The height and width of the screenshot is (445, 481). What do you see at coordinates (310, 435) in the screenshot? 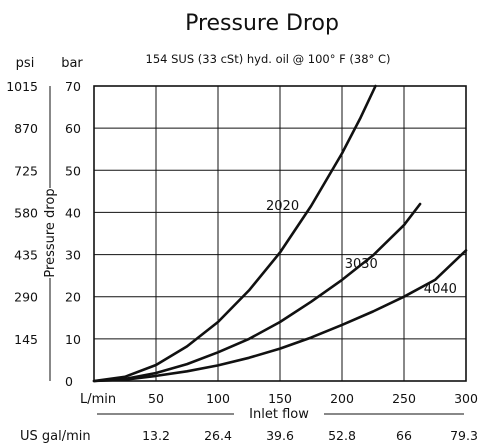
I see `x-secondary-tick-labels: 13.2 26.4 39.6 52.8 66 79.3` at bounding box center [310, 435].